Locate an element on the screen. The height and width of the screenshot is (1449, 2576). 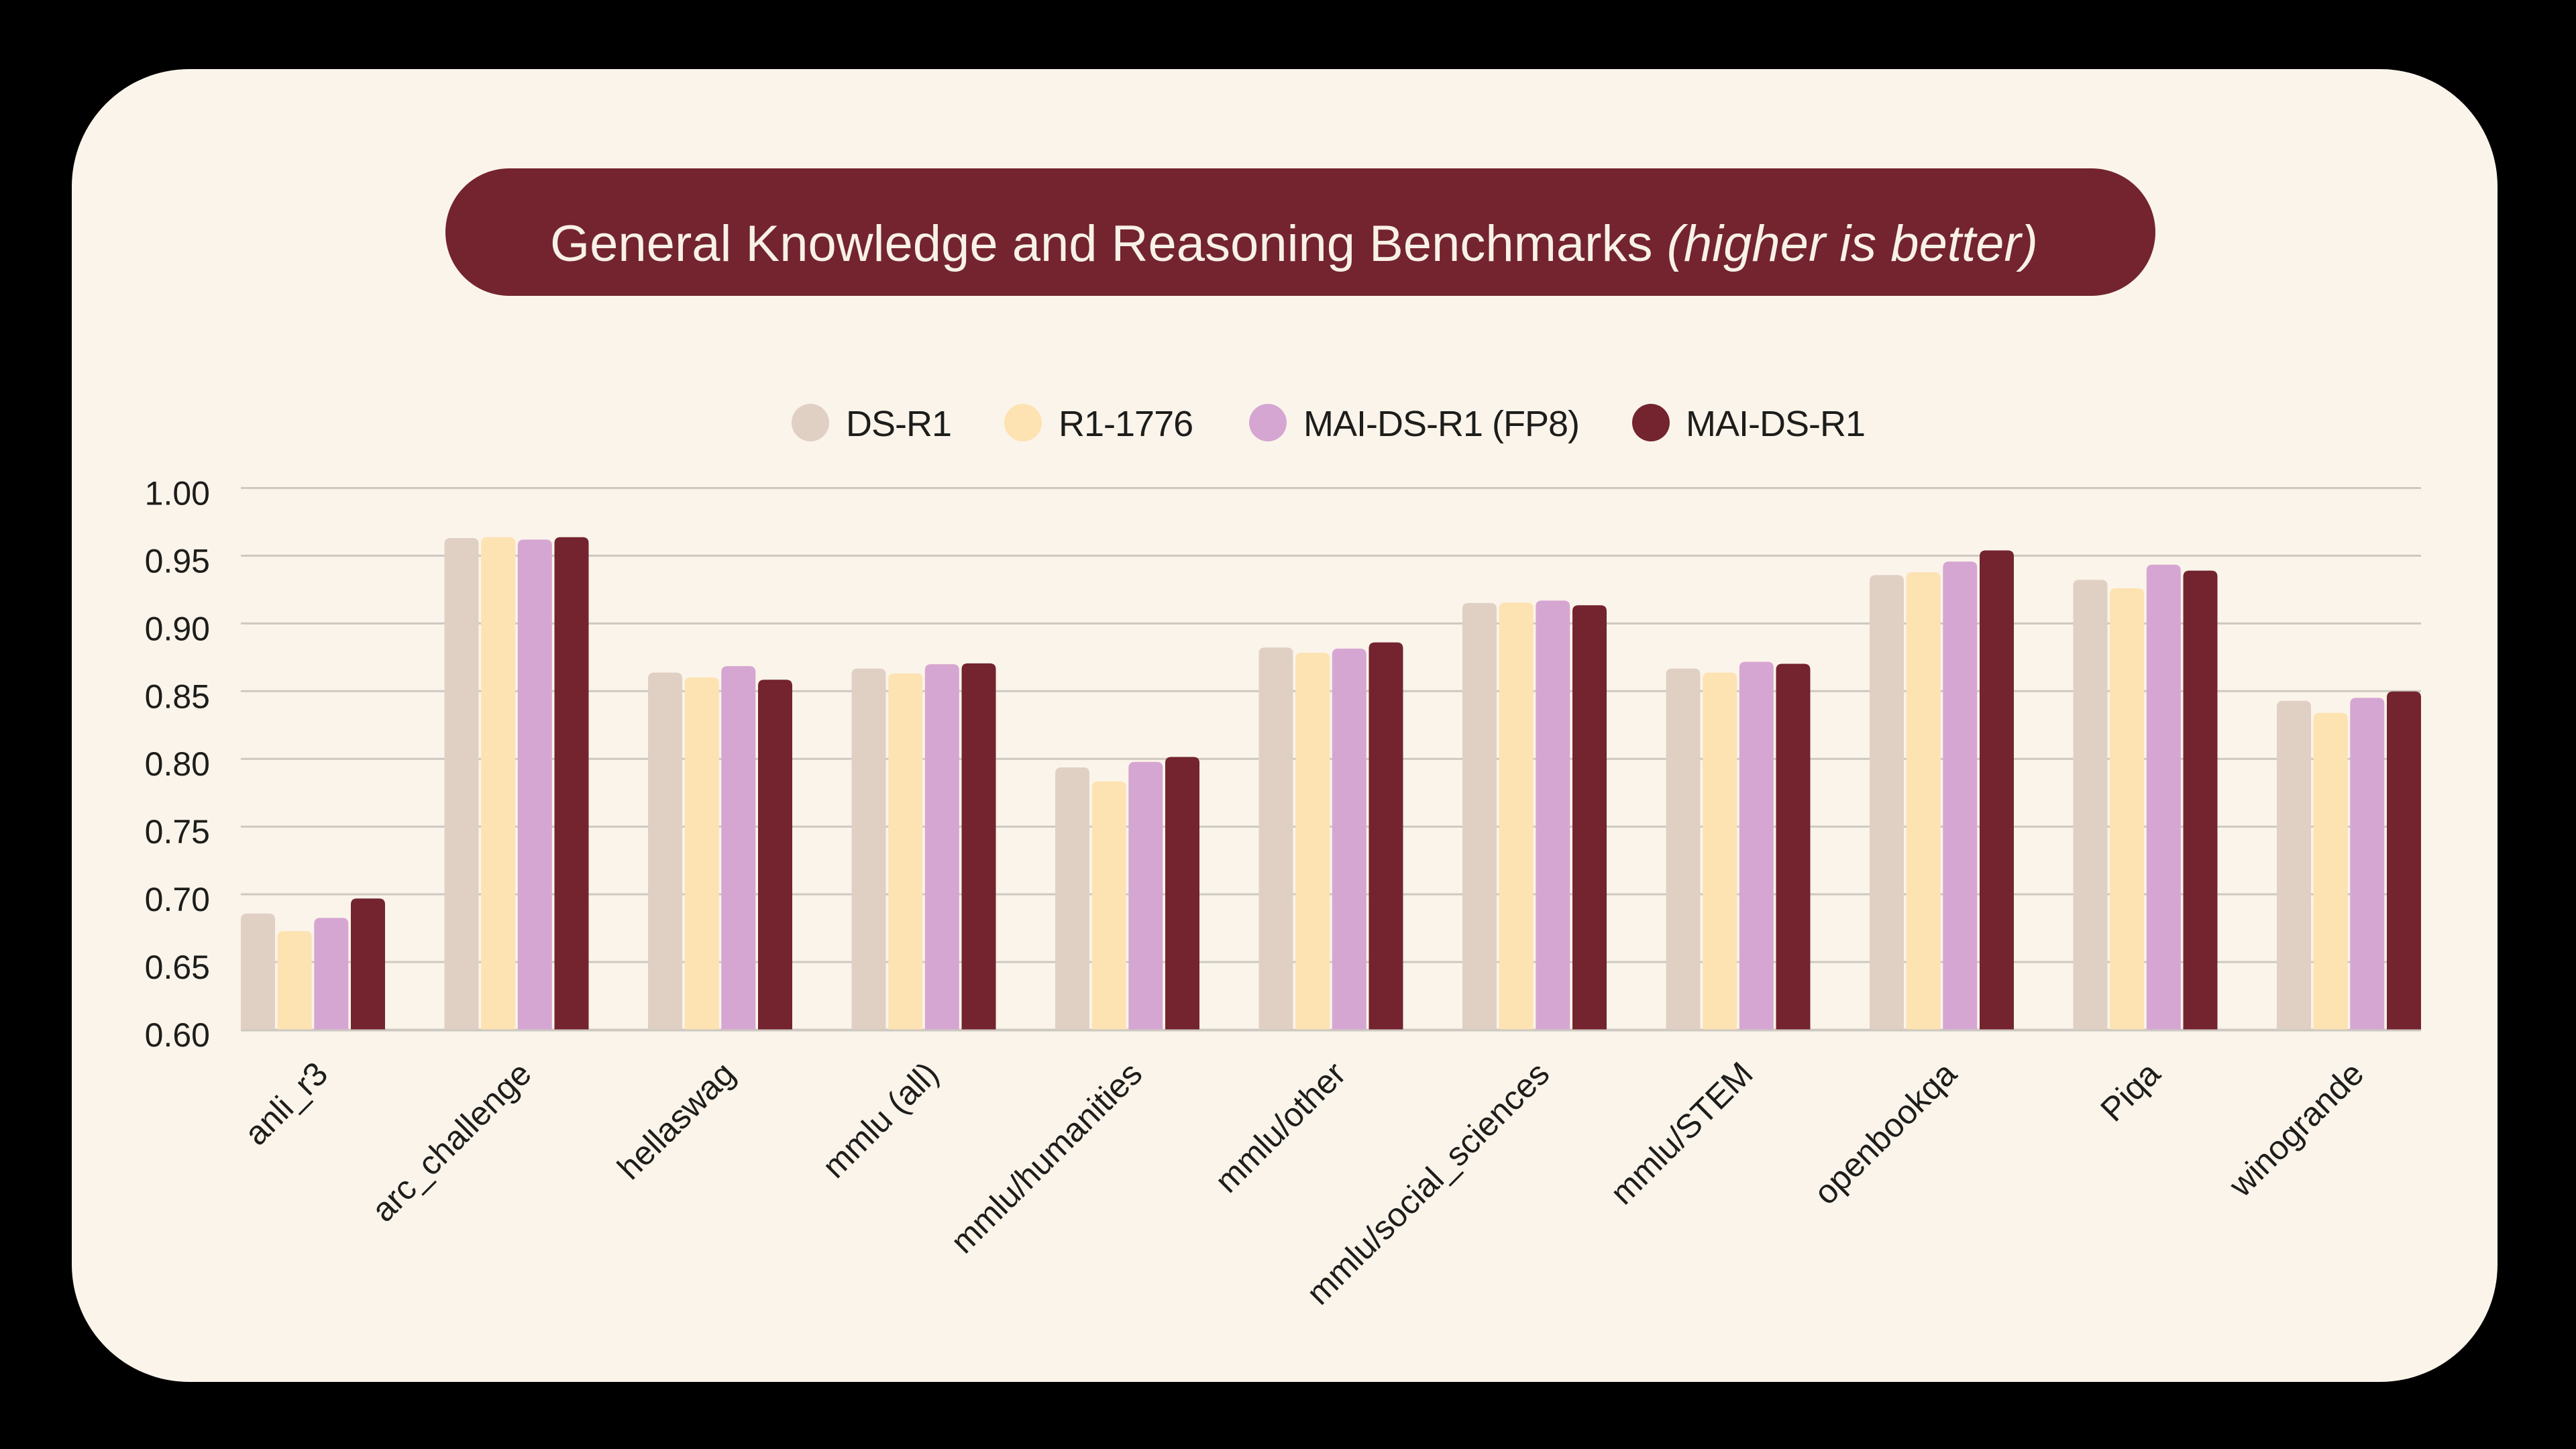
svg-text: DS-R1 is located at coordinates (898, 424).